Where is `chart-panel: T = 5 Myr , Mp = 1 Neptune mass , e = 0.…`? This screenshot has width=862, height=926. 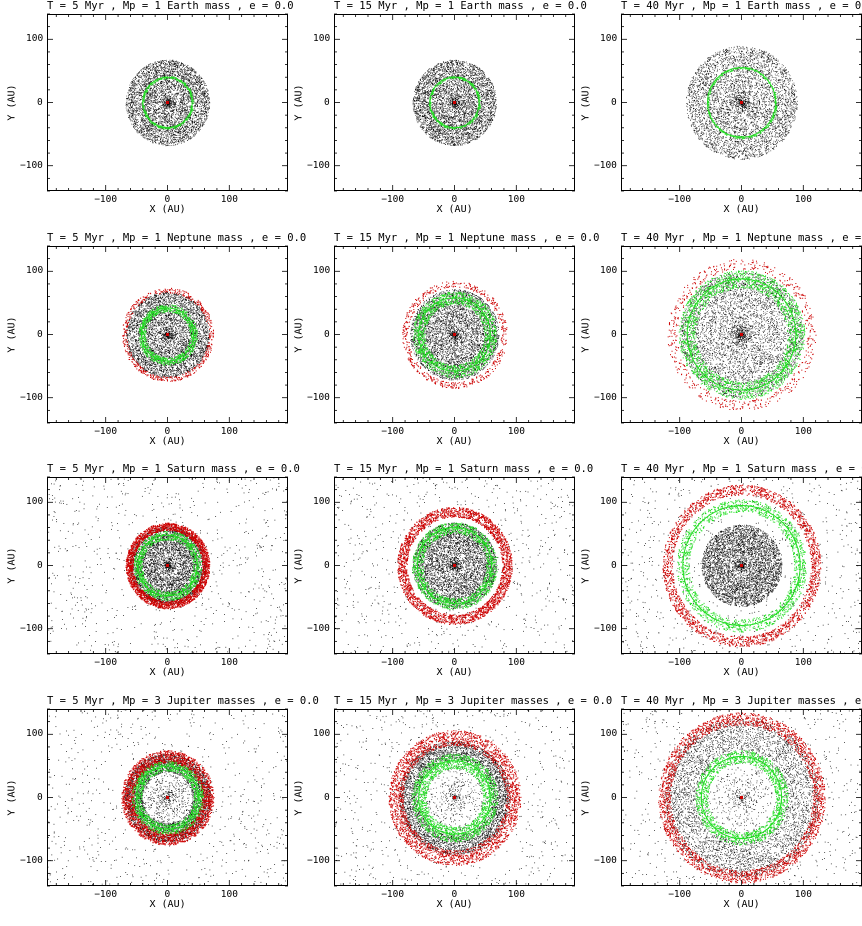
chart-panel: T = 5 Myr , Mp = 1 Neptune mass , e = 0.… is located at coordinates (143, 347).